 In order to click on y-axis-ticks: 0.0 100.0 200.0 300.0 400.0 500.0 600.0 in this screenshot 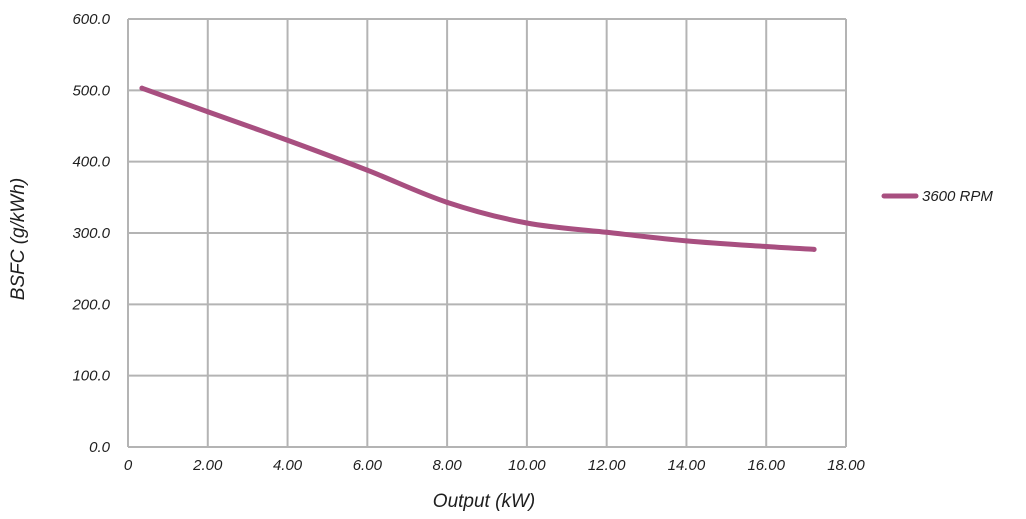, I will do `click(90, 233)`.